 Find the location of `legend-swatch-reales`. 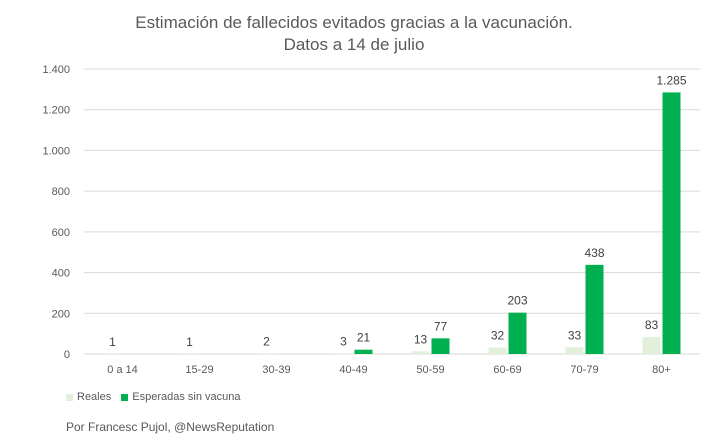

legend-swatch-reales is located at coordinates (69, 397).